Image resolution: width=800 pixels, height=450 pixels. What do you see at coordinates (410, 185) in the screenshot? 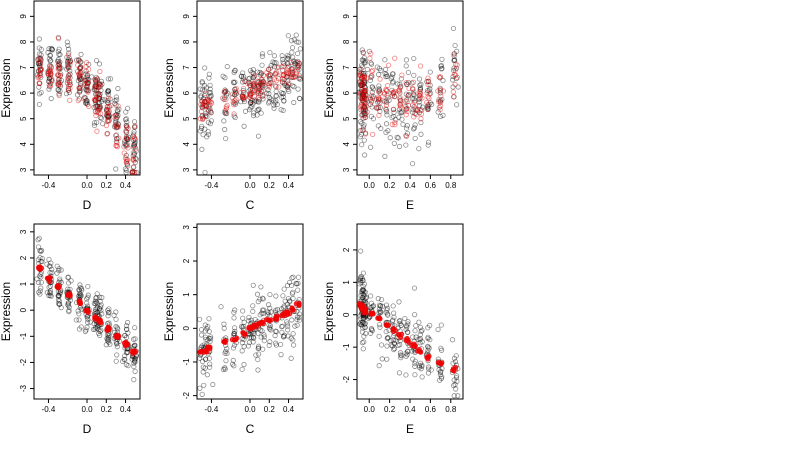
I see `x-tick-label: 0.4` at bounding box center [410, 185].